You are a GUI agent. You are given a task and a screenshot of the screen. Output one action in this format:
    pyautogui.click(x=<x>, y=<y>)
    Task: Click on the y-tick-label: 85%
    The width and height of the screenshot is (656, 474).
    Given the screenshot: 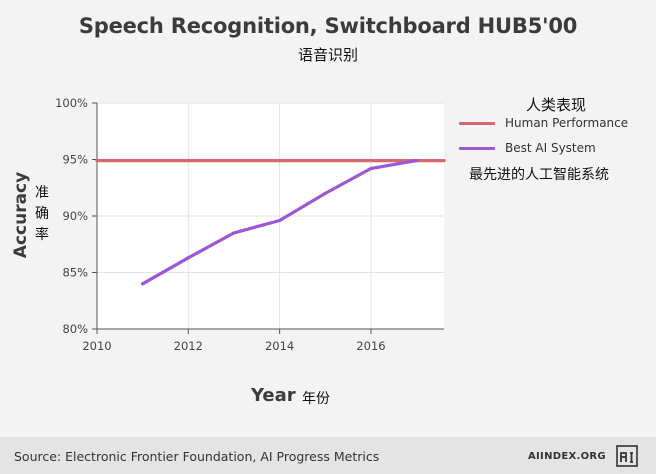 What is the action you would take?
    pyautogui.click(x=75, y=273)
    